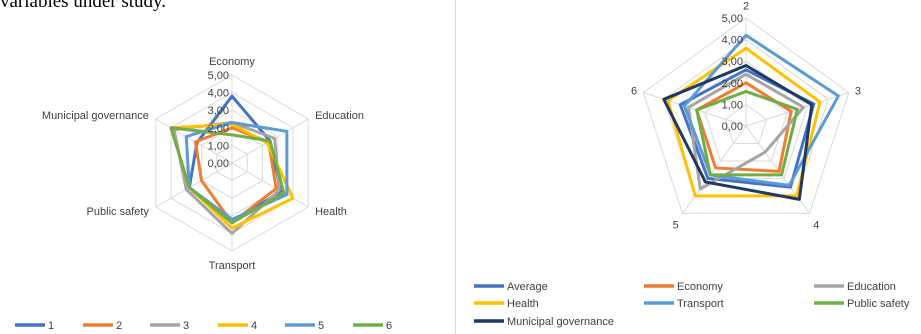 This screenshot has height=334, width=921. Describe the element at coordinates (527, 287) in the screenshot. I see `legend-label: Average` at that location.